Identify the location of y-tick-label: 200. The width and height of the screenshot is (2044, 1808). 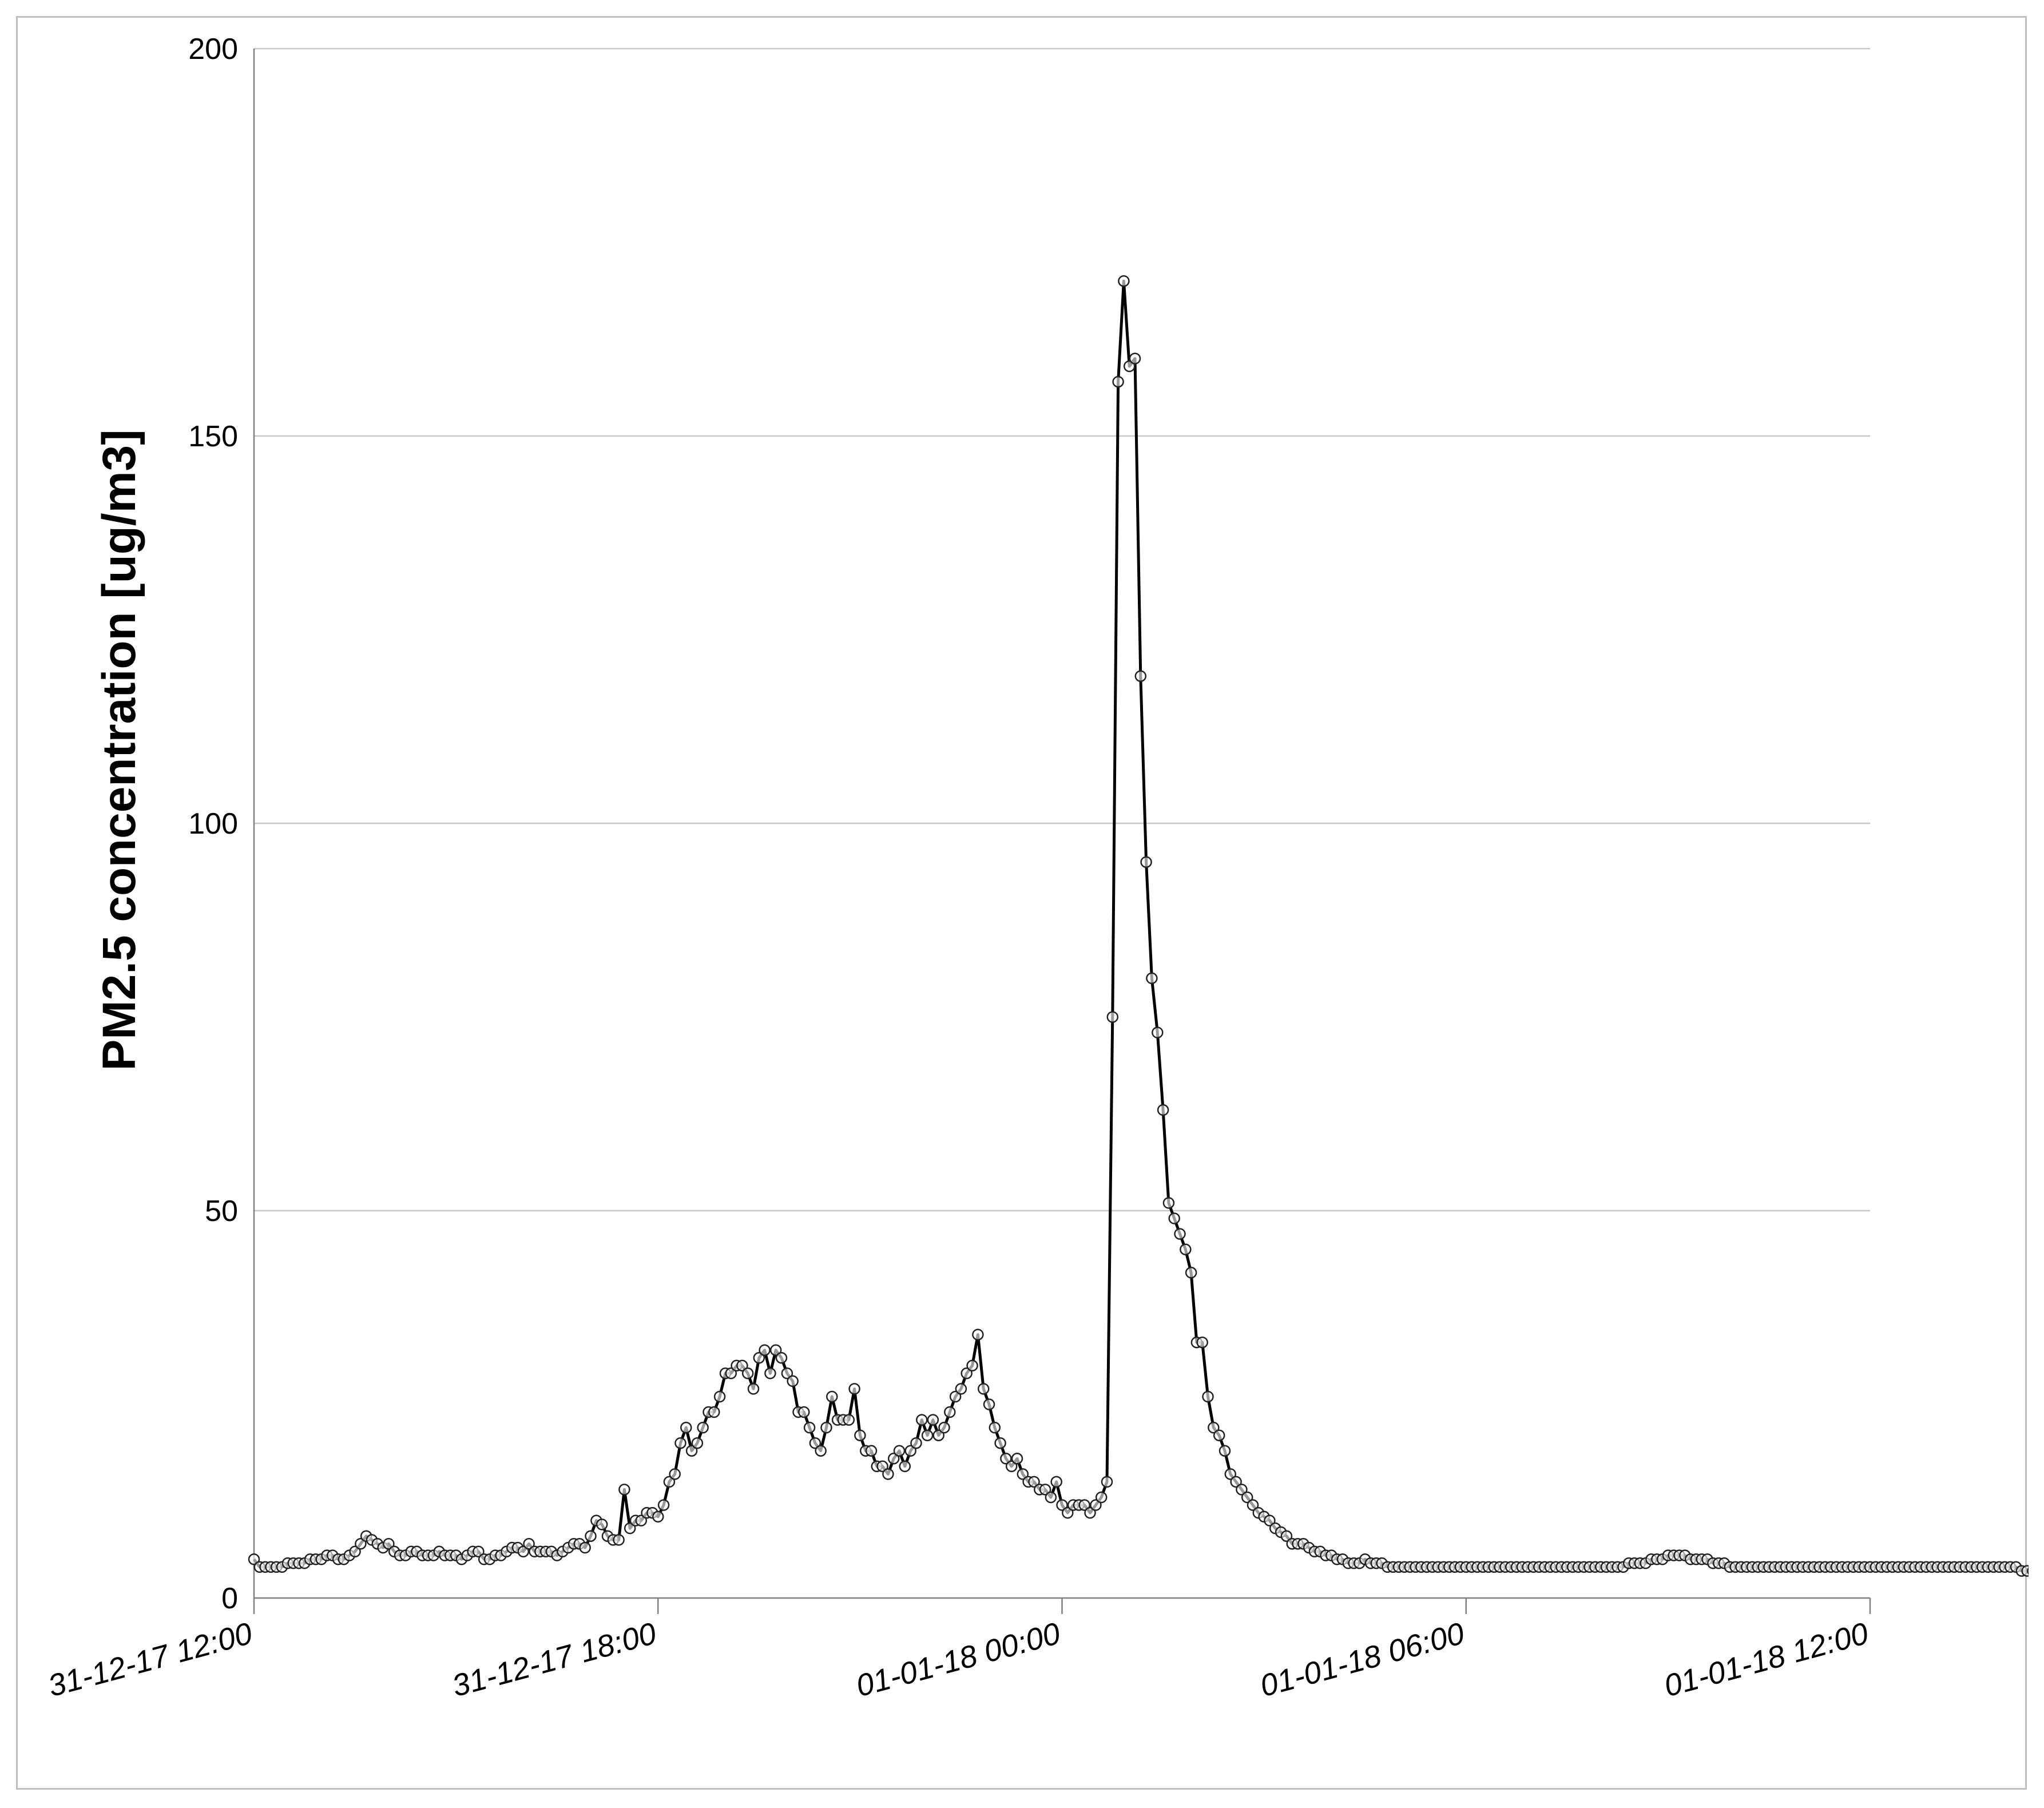
(213, 50).